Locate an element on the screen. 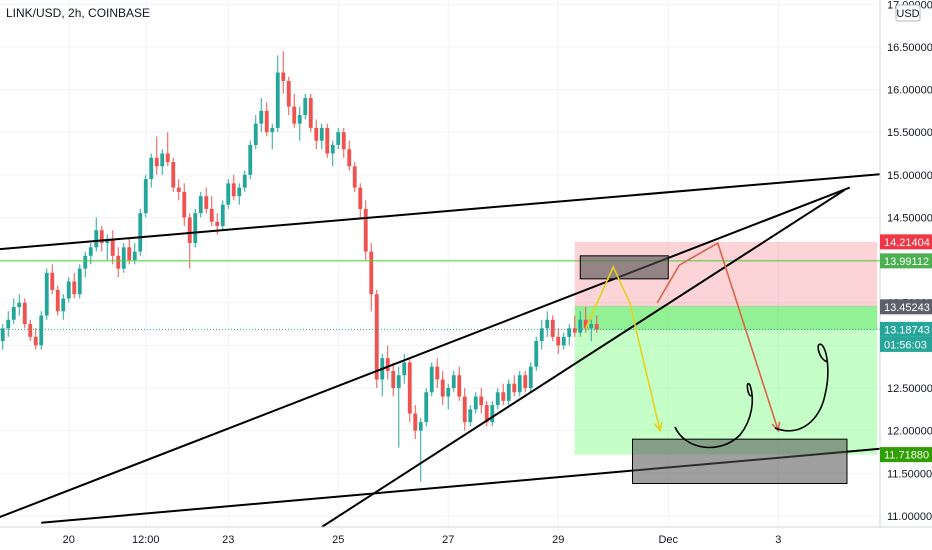  price-badge-label: 13.18743 is located at coordinates (907, 330).